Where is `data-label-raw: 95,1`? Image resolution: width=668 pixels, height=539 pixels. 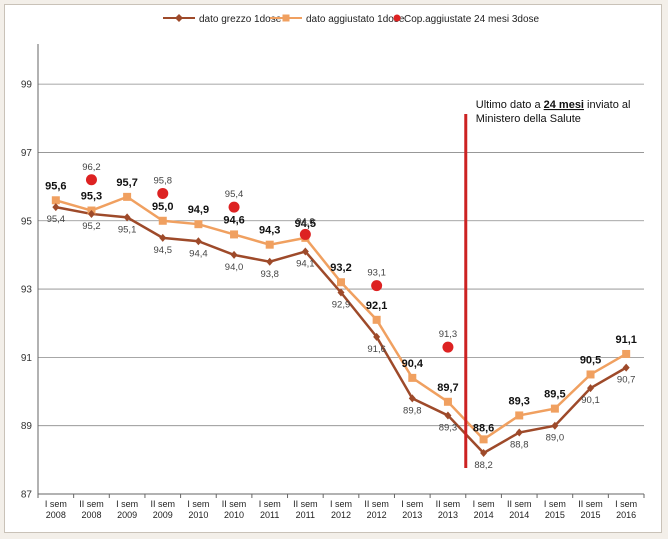
data-label-raw: 95,1 is located at coordinates (127, 229).